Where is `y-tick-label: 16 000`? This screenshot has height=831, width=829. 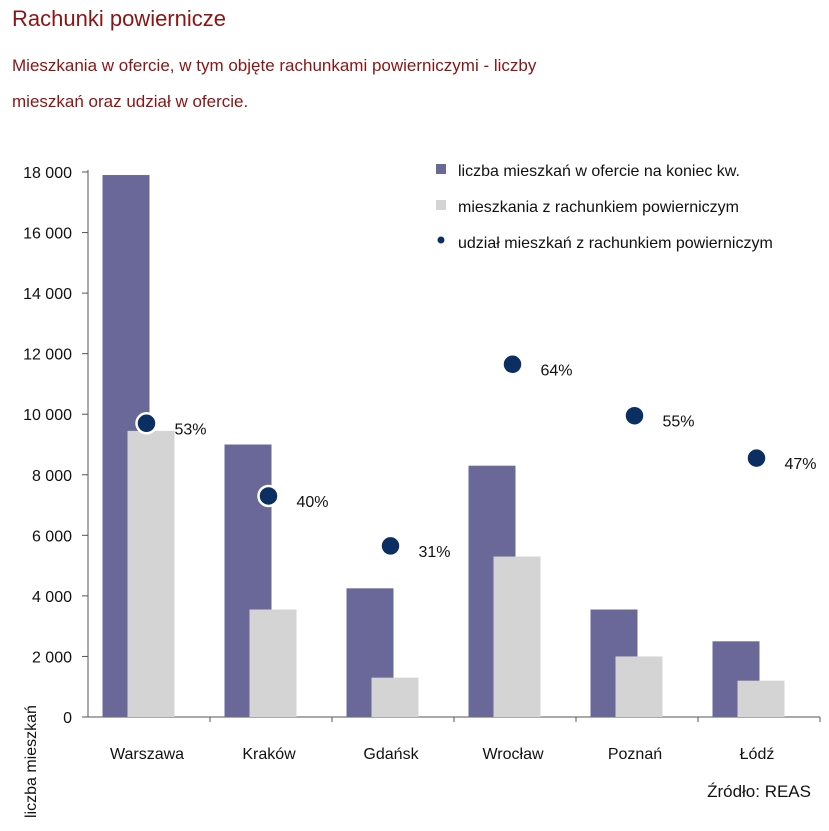
y-tick-label: 16 000 is located at coordinates (47, 234).